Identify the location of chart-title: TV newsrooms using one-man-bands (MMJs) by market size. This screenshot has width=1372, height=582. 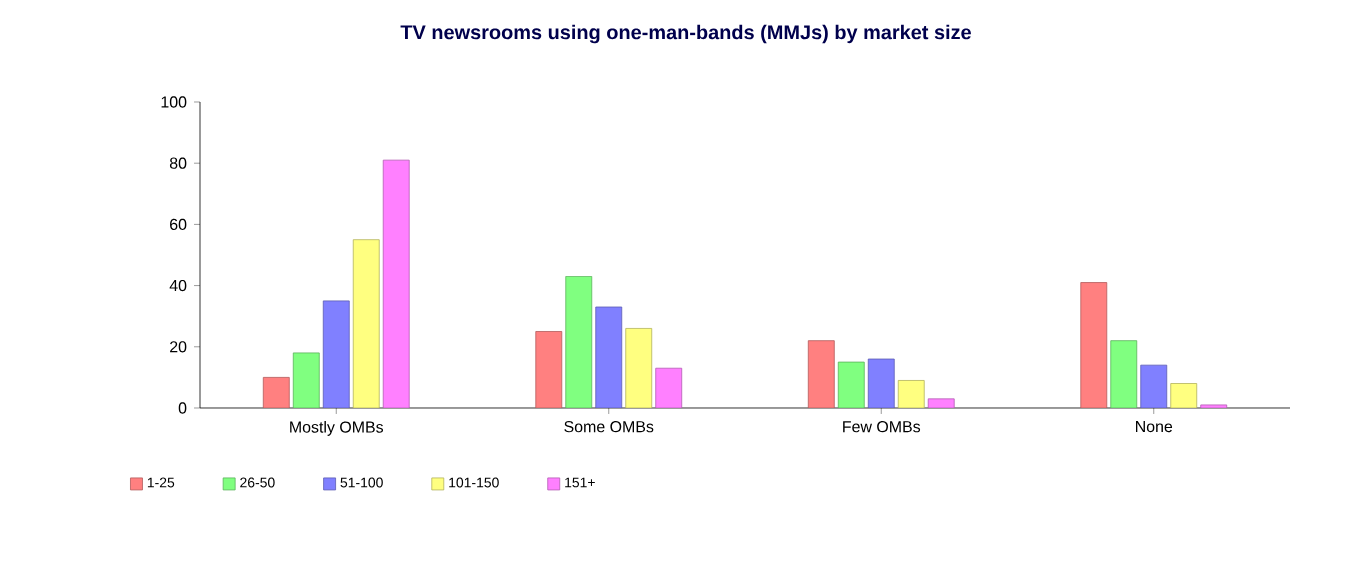
(685, 34).